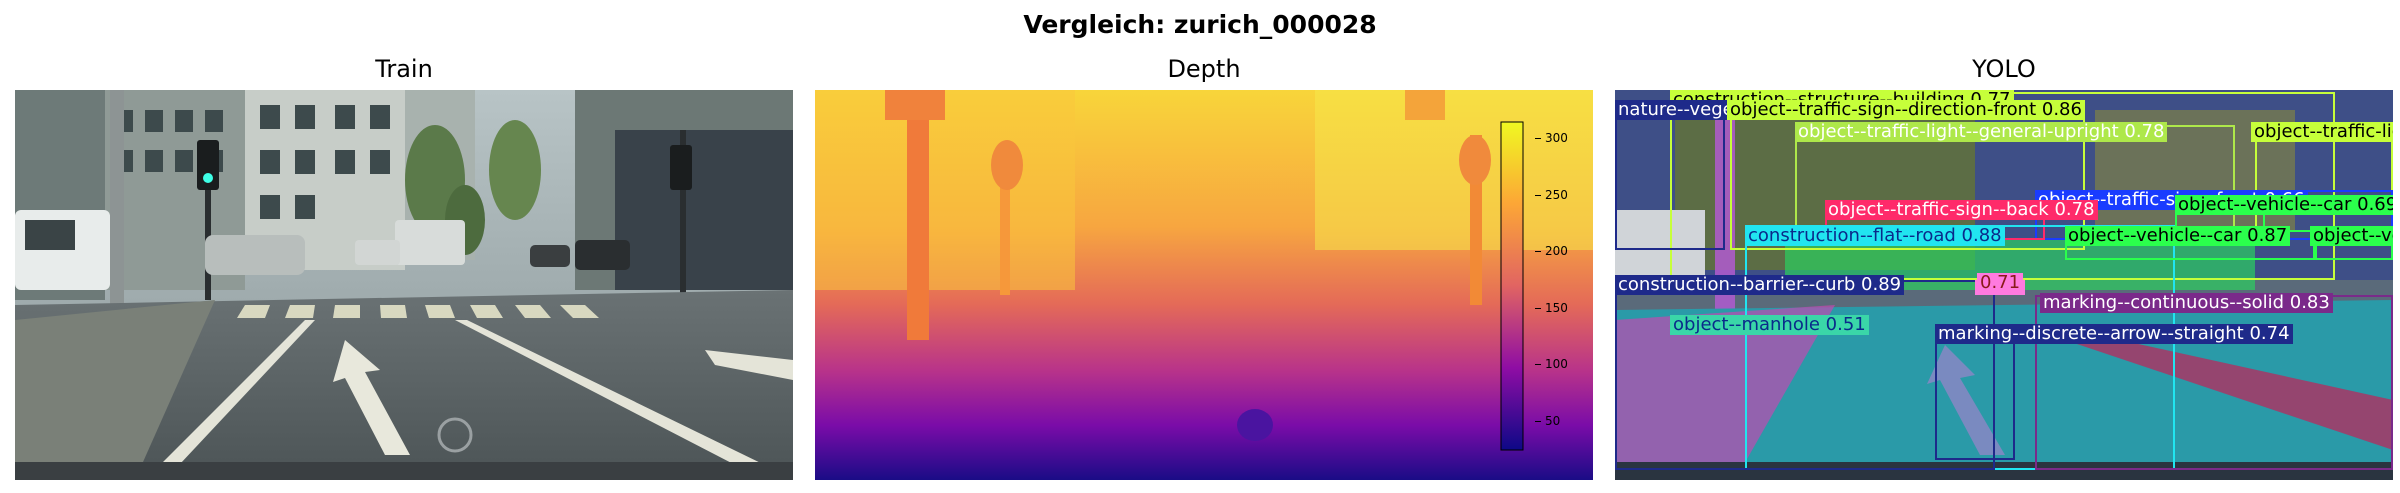  I want to click on detection-label: object--vehicle--car 0.81, so click(2351, 236).